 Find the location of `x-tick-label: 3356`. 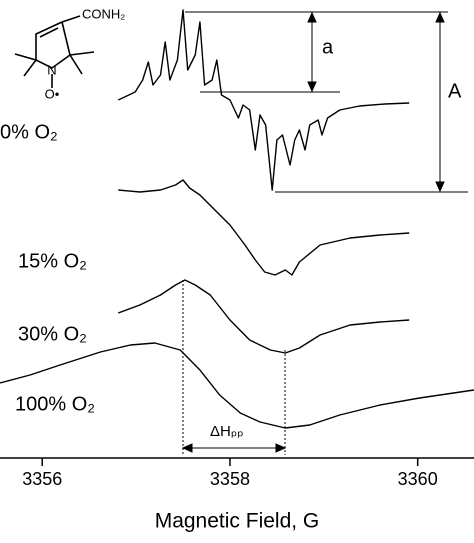

x-tick-label: 3356 is located at coordinates (42, 479).